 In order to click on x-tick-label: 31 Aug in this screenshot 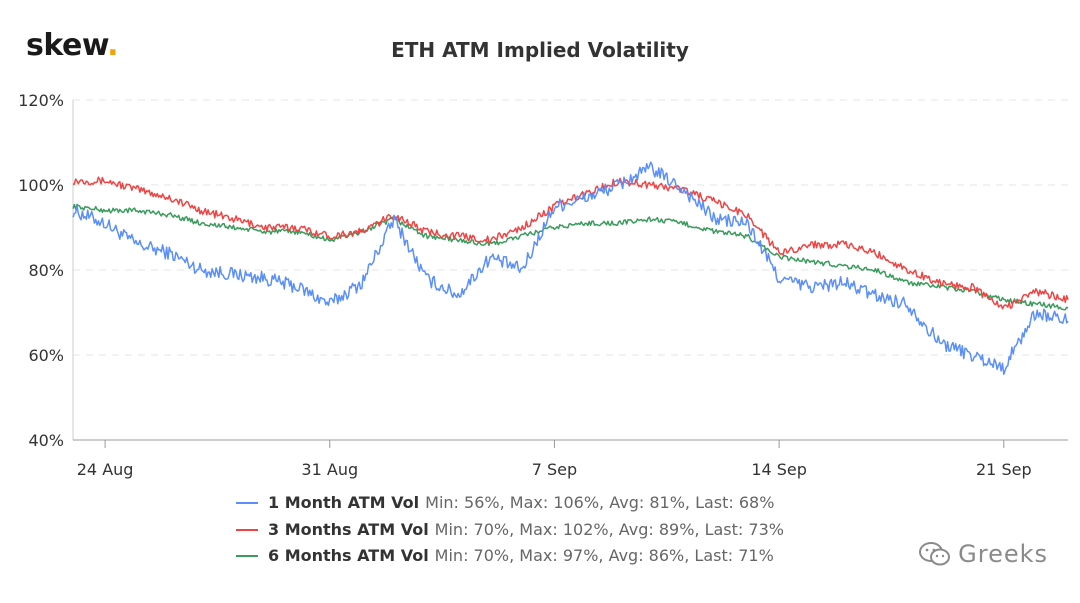, I will do `click(329, 469)`.